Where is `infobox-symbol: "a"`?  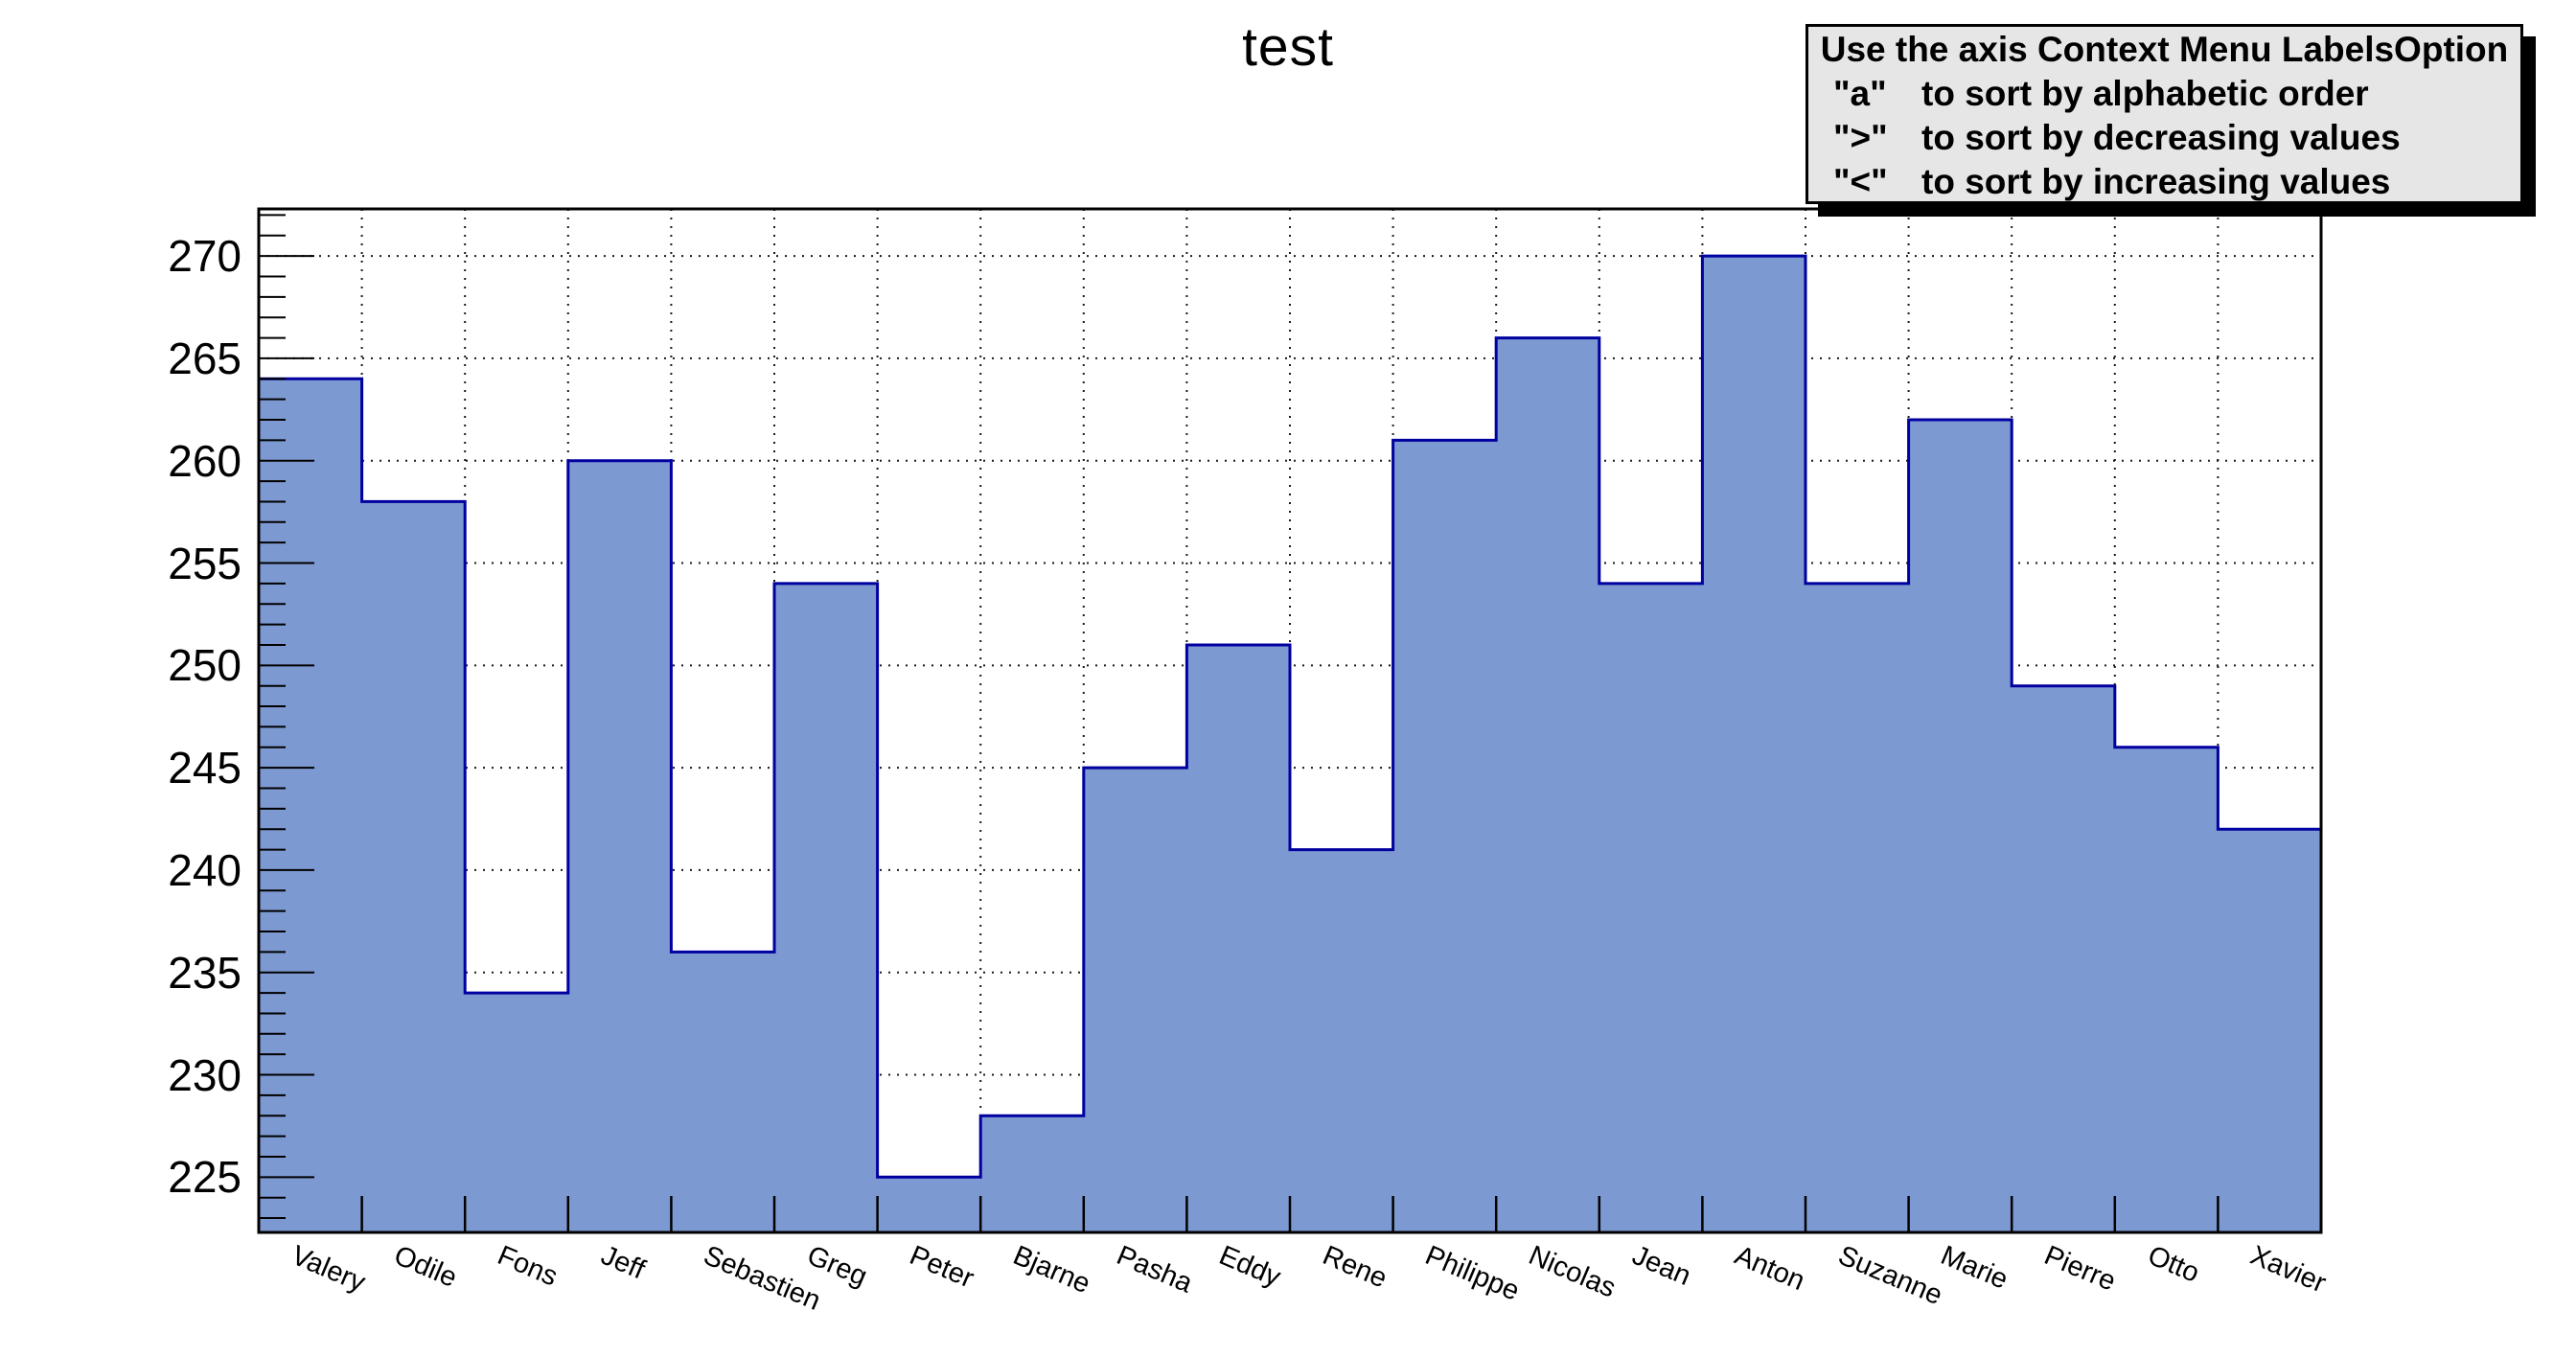 infobox-symbol: "a" is located at coordinates (1860, 93).